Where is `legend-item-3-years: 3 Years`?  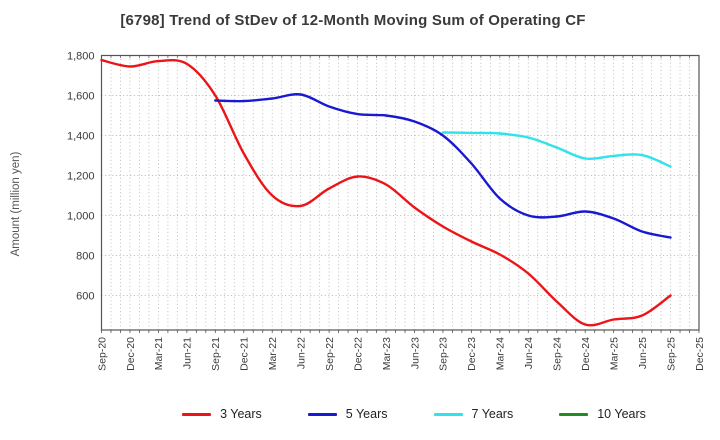
legend-item-3-years: 3 Years is located at coordinates (222, 414).